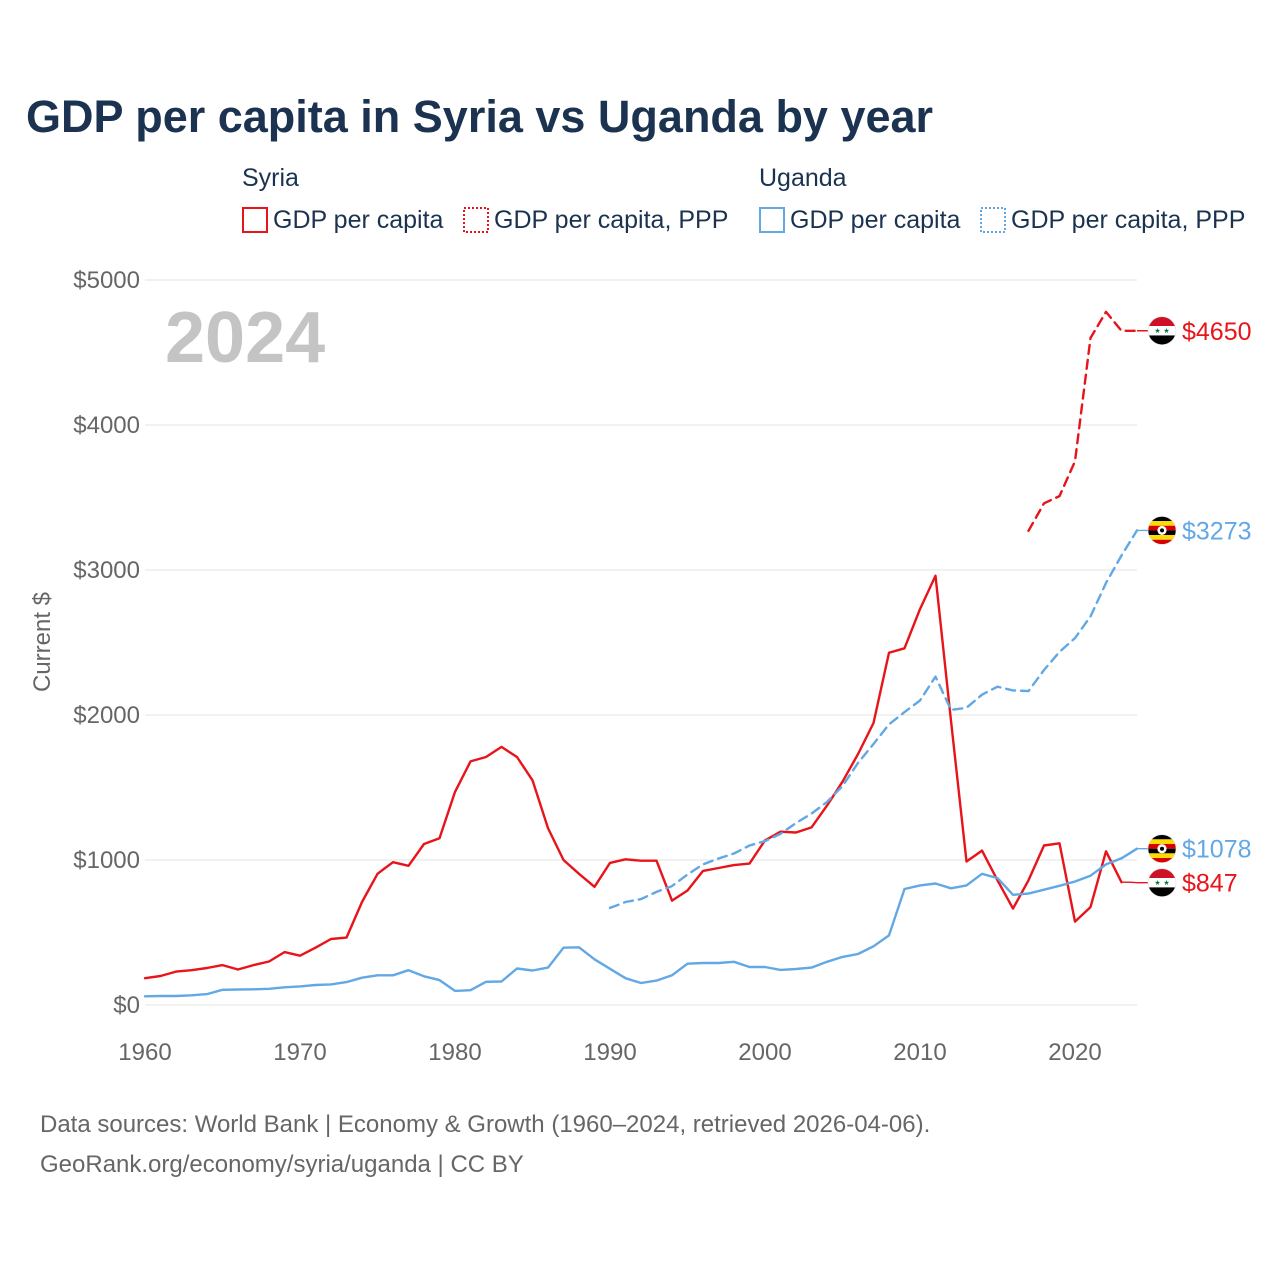 Image resolution: width=1280 pixels, height=1280 pixels. Describe the element at coordinates (611, 220) in the screenshot. I see `legend-label-syria-ppp: GDP per capita, PPP` at that location.